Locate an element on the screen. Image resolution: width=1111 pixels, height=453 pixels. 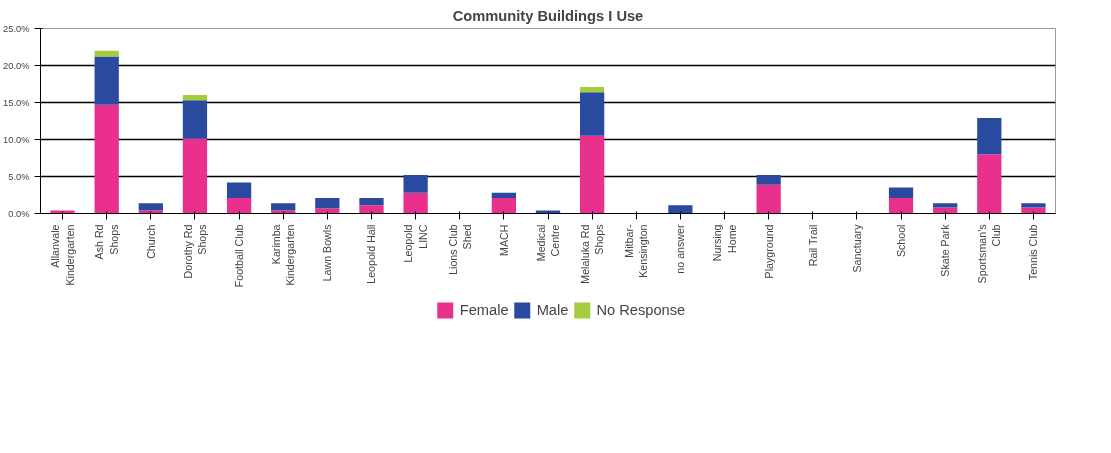
x-tick-label: MACH is located at coordinates (503, 240).